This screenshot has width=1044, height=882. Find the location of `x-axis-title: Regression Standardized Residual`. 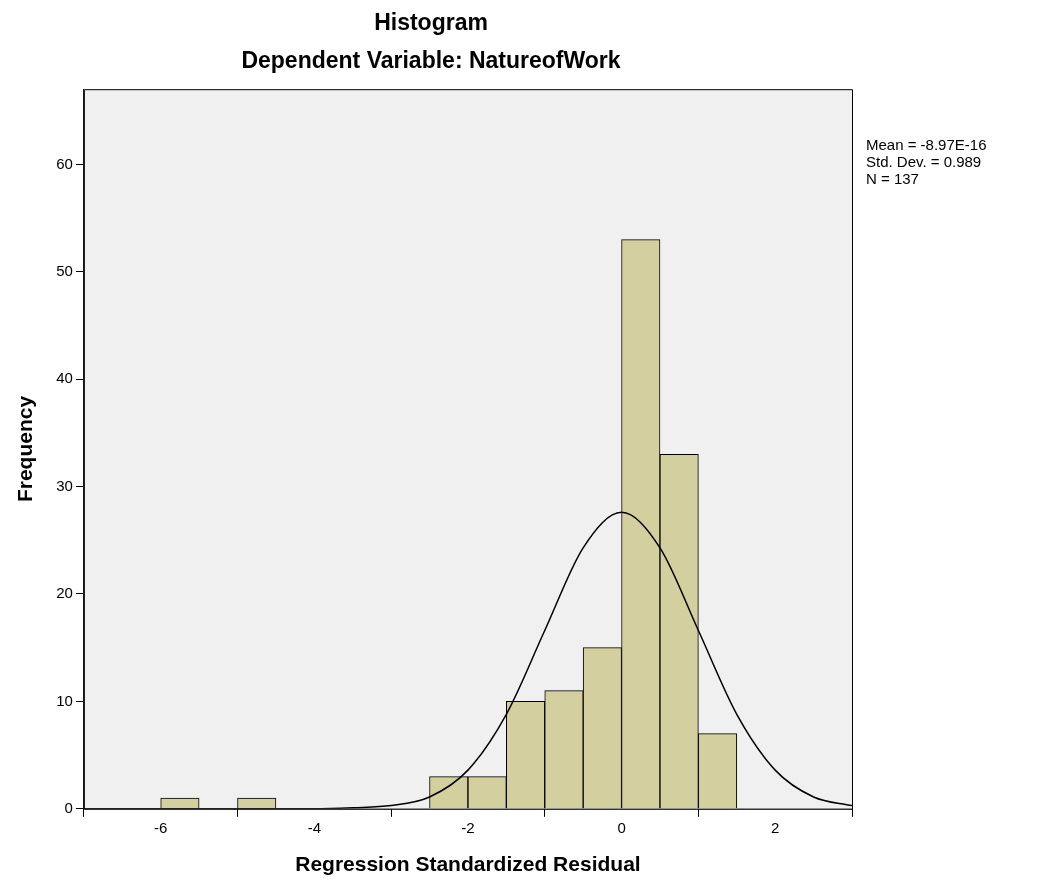

x-axis-title: Regression Standardized Residual is located at coordinates (468, 864).